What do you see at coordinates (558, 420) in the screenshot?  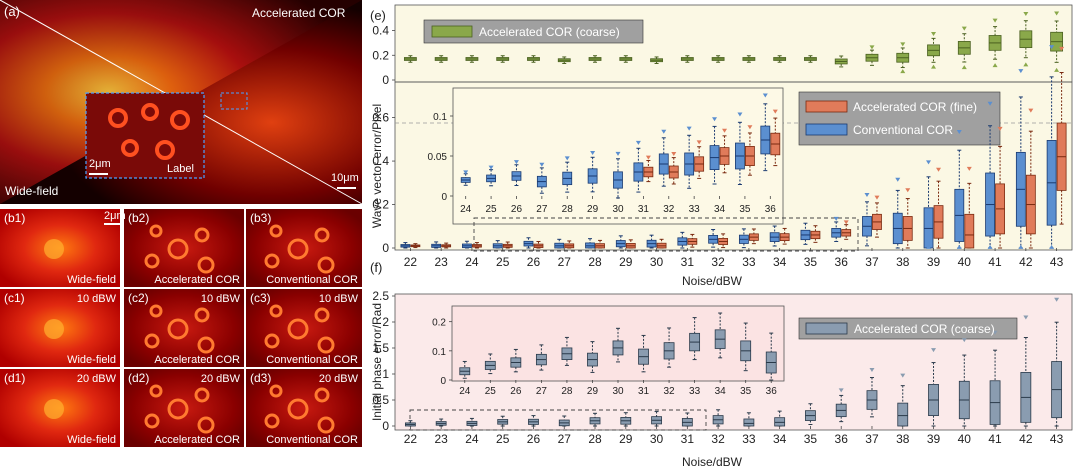 I see `chart-f-zoom-region` at bounding box center [558, 420].